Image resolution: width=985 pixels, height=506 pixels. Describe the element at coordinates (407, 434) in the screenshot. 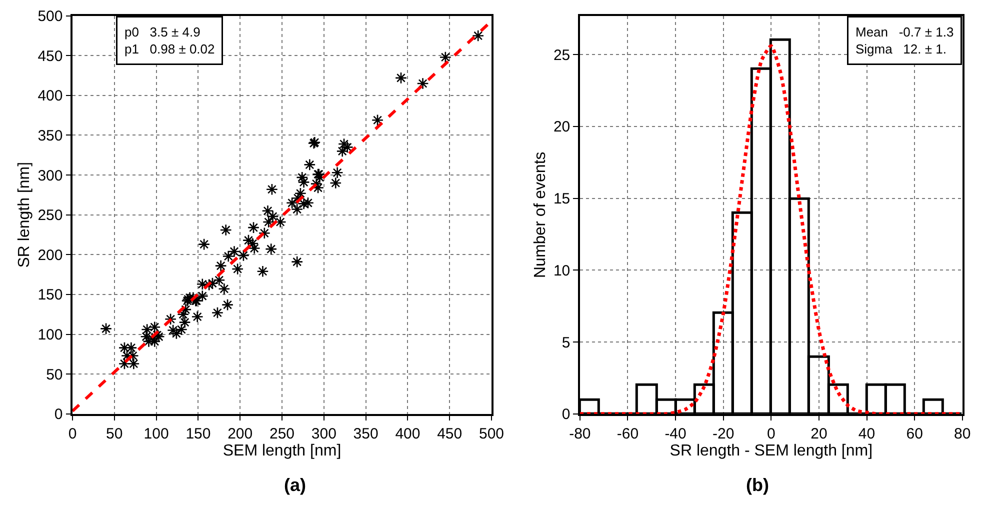

I see `x-tick-label: 400` at that location.